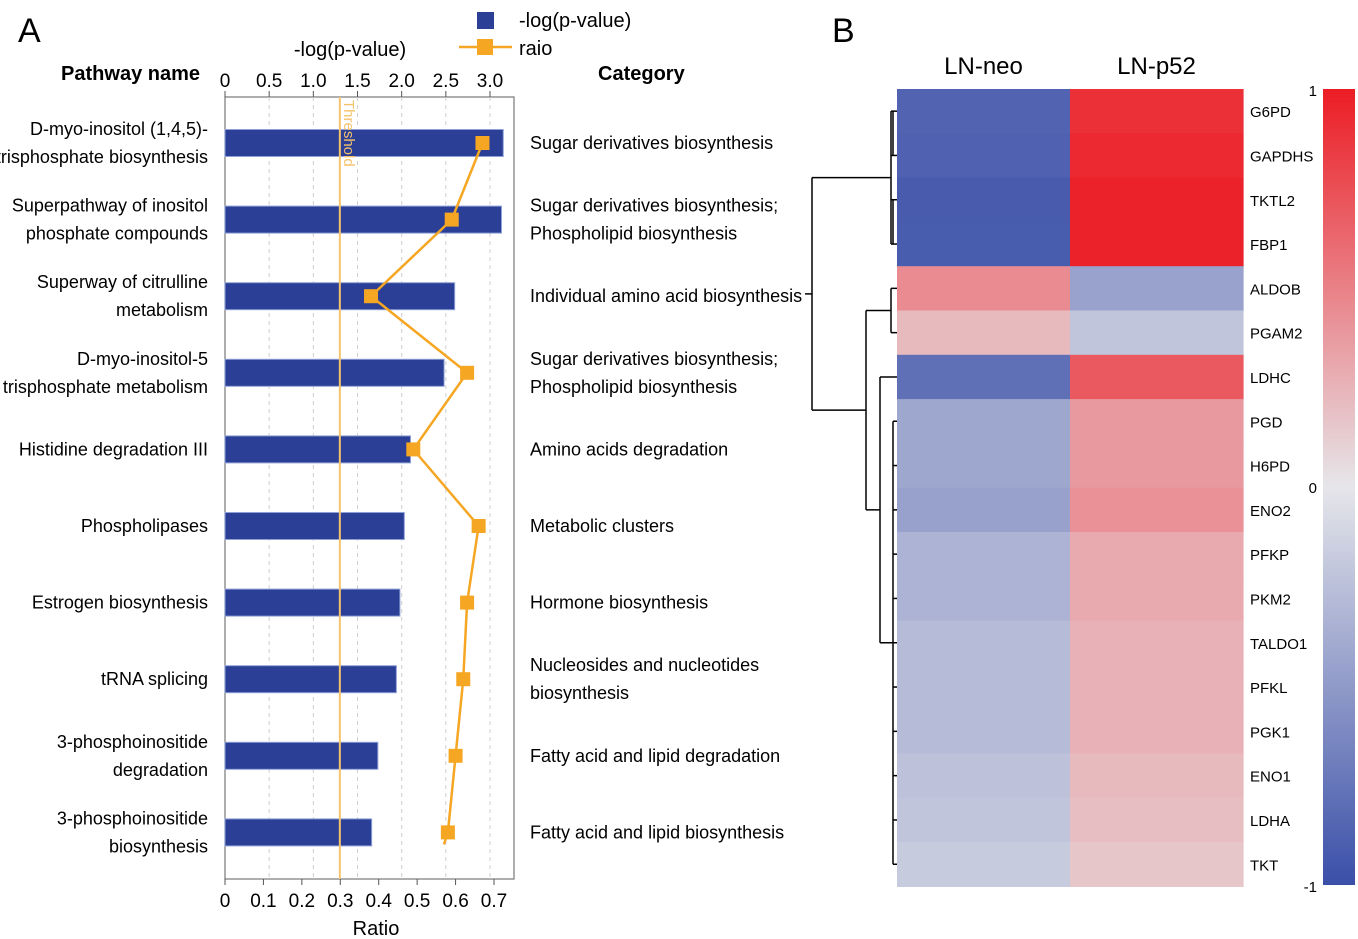  Describe the element at coordinates (1276, 334) in the screenshot. I see `gene-label: PGAM2` at that location.